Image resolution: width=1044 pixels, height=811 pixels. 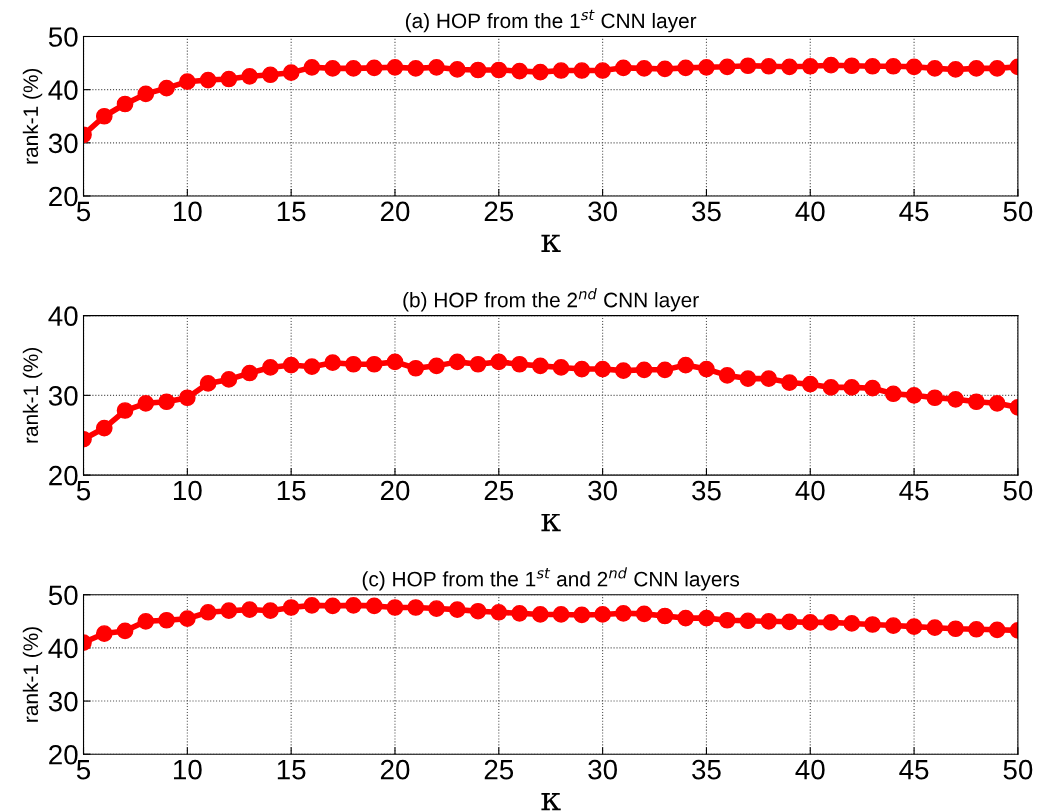 I want to click on x-tick-label: 10, so click(x=188, y=769).